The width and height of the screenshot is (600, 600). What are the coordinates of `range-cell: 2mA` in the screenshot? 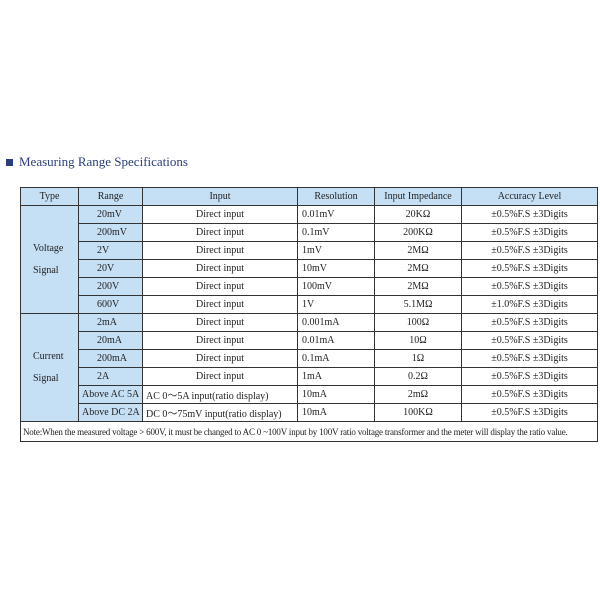 It's located at (110, 322).